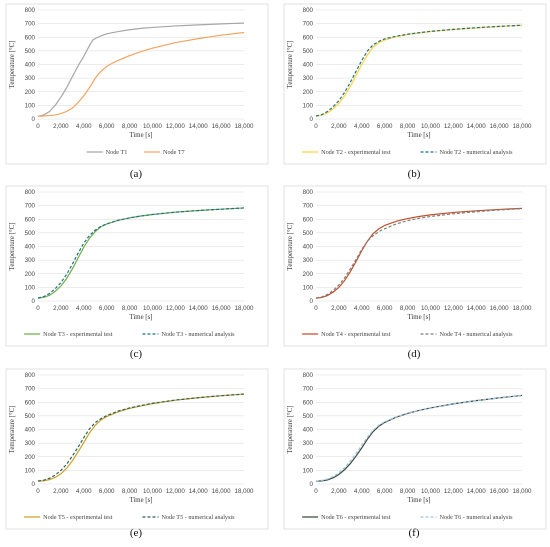 Image resolution: width=550 pixels, height=547 pixels. What do you see at coordinates (356, 152) in the screenshot?
I see `legend-label-1: Node T2 - experimental test` at bounding box center [356, 152].